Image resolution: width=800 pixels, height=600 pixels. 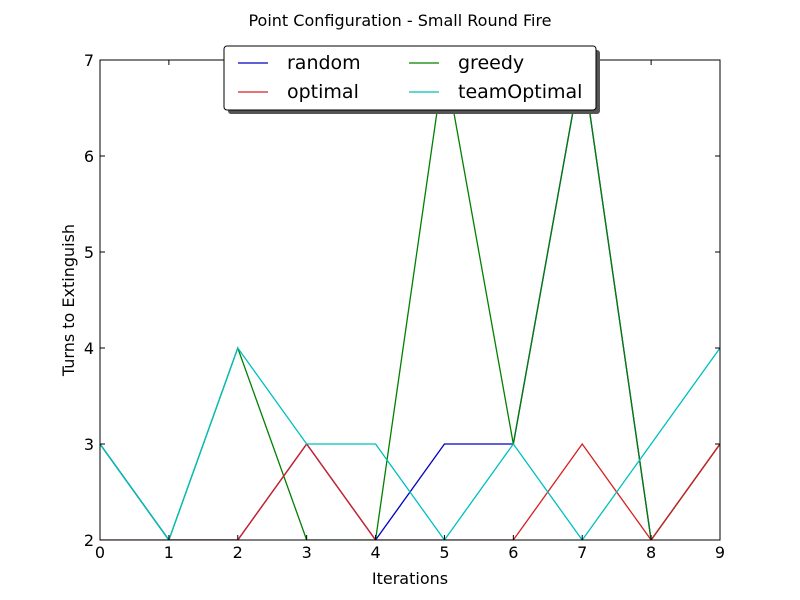 What do you see at coordinates (89, 444) in the screenshot?
I see `y-tick-label: 3` at bounding box center [89, 444].